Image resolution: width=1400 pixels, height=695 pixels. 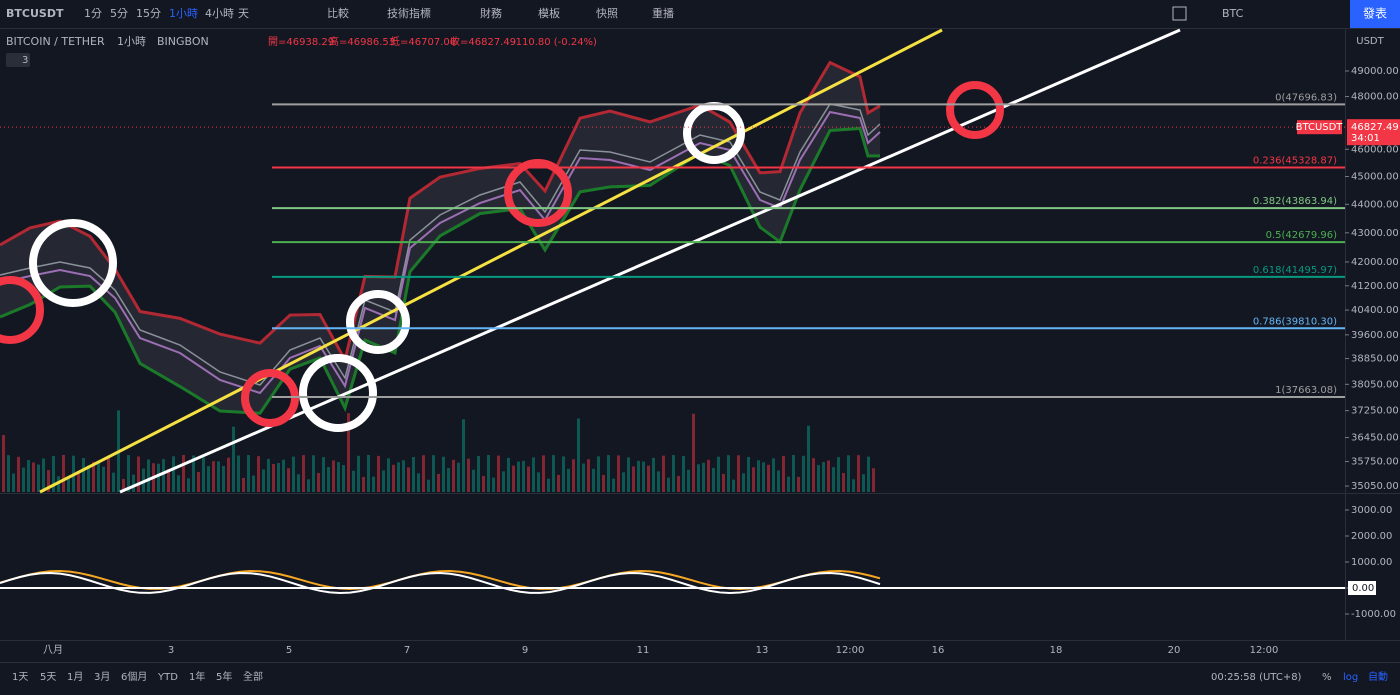 What do you see at coordinates (134, 676) in the screenshot?
I see `range-button: 6個月` at bounding box center [134, 676].